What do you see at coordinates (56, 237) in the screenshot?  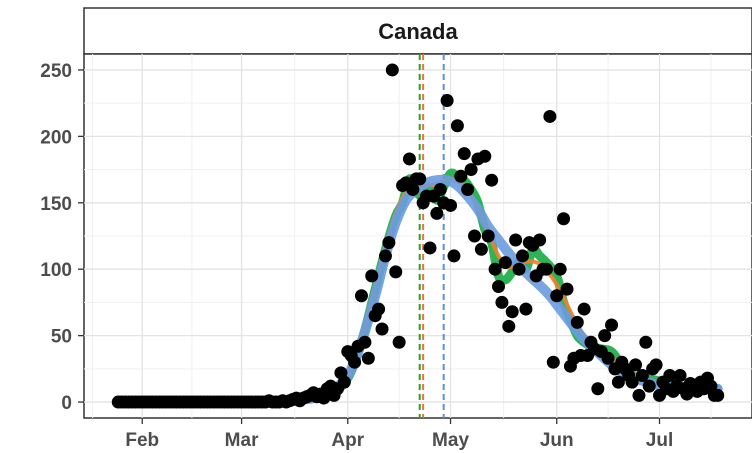 I see `y-axis-tick-labels: 0 50 100 150 200 250` at bounding box center [56, 237].